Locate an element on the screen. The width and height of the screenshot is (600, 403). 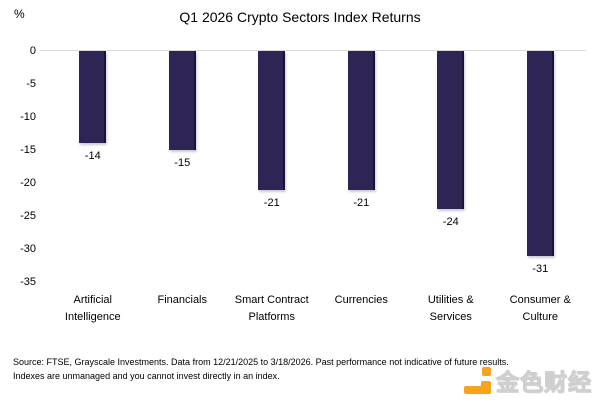
bar-value-label: -24 is located at coordinates (450, 222).